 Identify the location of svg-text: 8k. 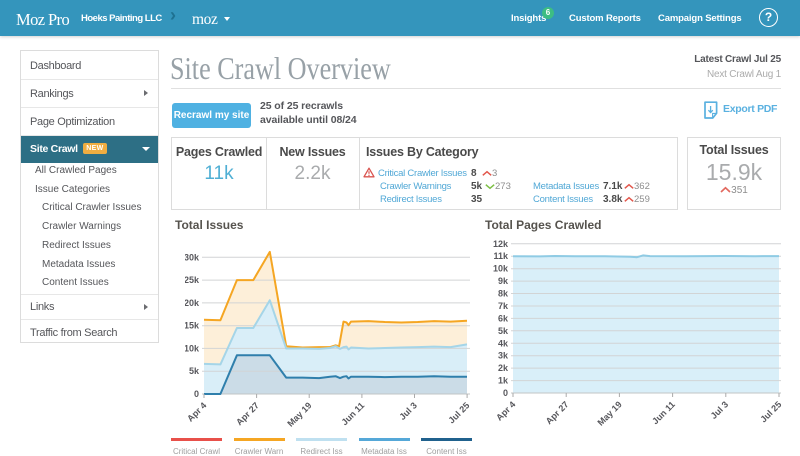
(503, 294).